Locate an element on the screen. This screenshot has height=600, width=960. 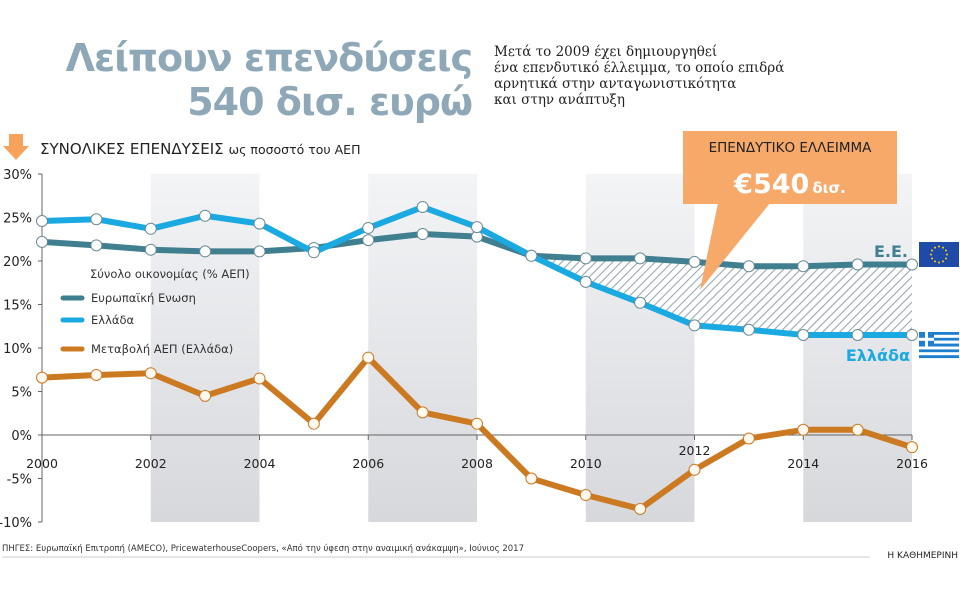
x-tick-label: 2012 is located at coordinates (695, 450).